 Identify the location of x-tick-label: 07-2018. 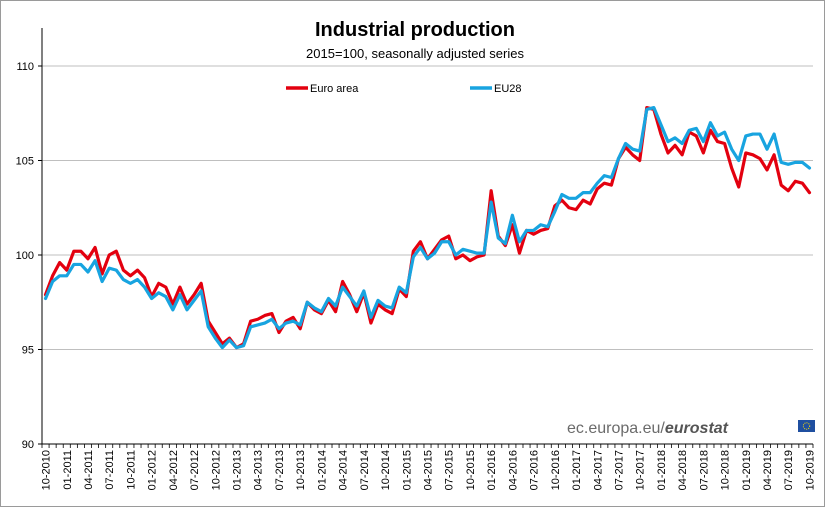
(704, 470).